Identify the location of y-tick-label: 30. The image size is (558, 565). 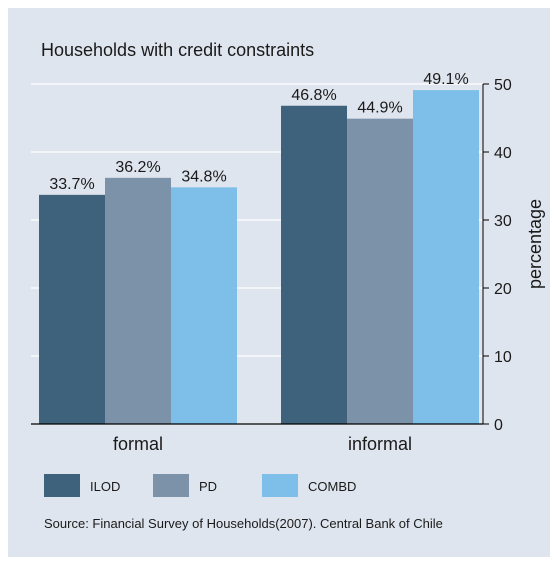
(503, 221).